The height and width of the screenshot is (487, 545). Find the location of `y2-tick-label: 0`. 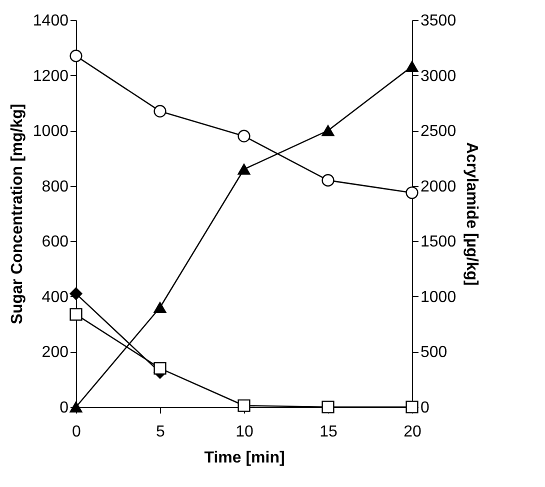

y2-tick-label: 0 is located at coordinates (425, 408).